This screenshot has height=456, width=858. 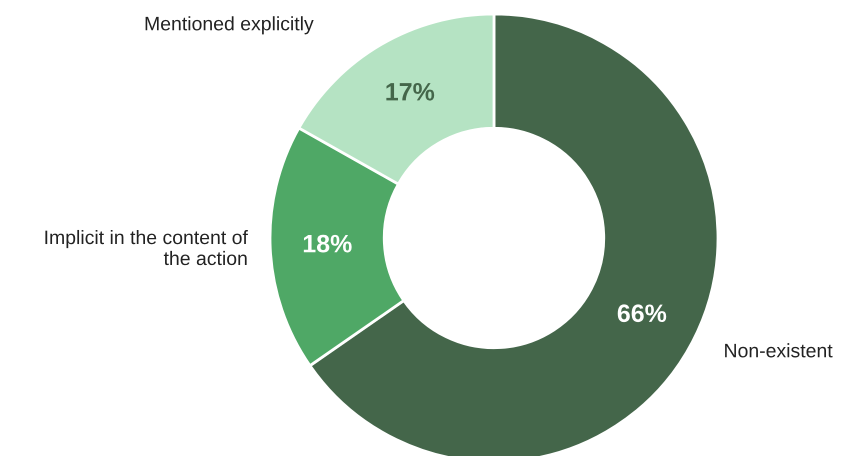 What do you see at coordinates (328, 243) in the screenshot?
I see `data-label: 18%` at bounding box center [328, 243].